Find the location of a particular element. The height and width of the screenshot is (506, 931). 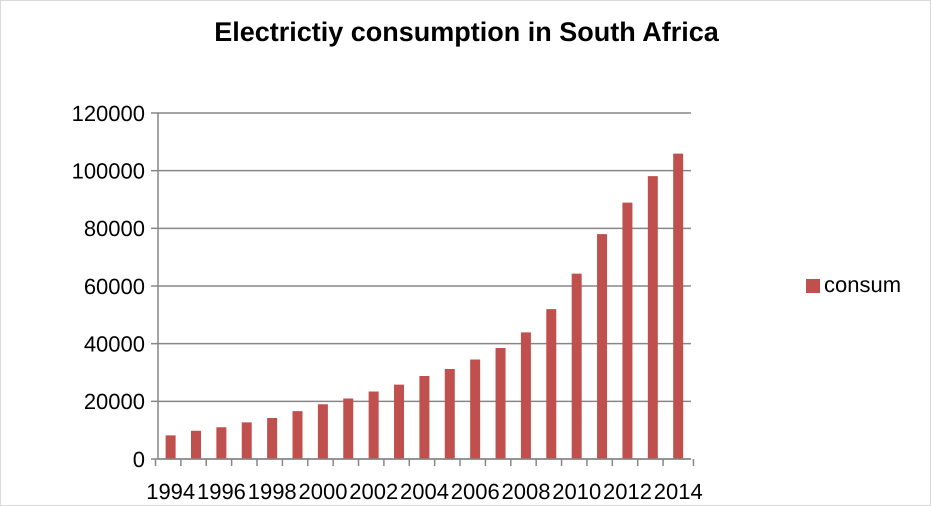

x-tick-label: 1998 is located at coordinates (272, 491).